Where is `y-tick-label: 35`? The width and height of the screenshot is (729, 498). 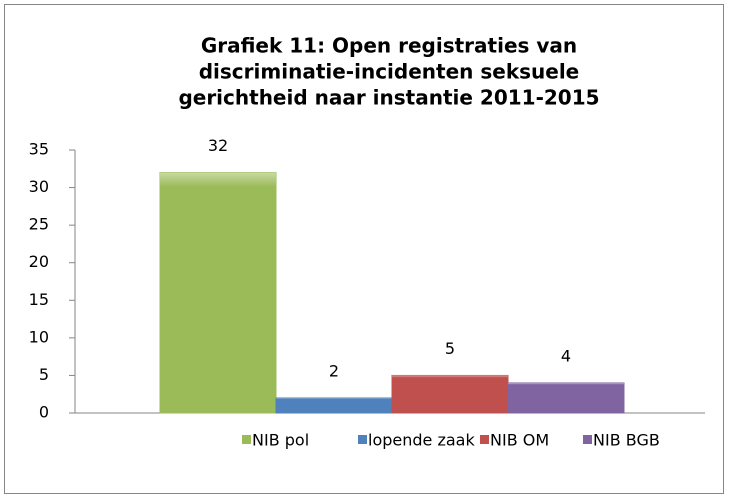 y-tick-label: 35 is located at coordinates (39, 149).